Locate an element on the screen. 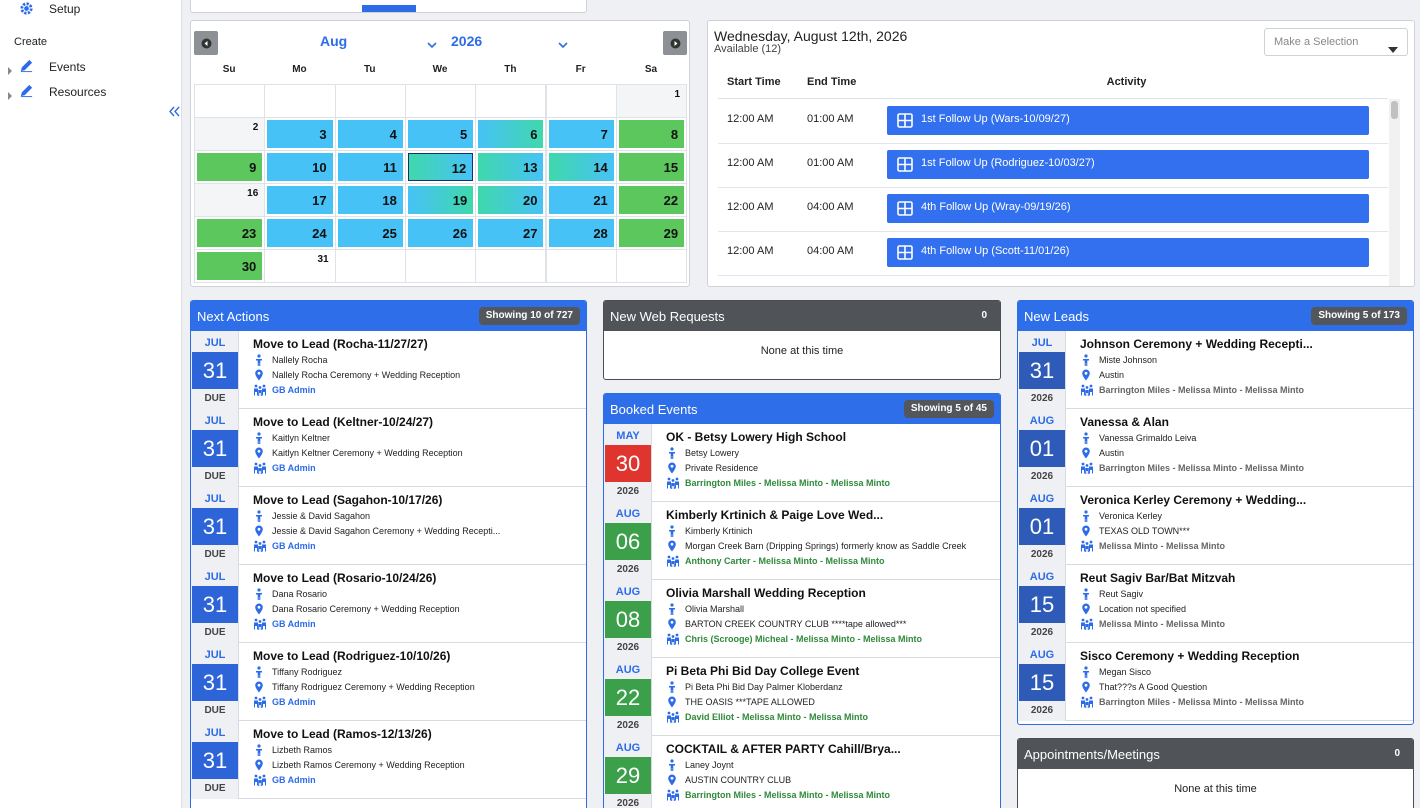 The width and height of the screenshot is (1420, 808). pencil-icon is located at coordinates (26, 93).